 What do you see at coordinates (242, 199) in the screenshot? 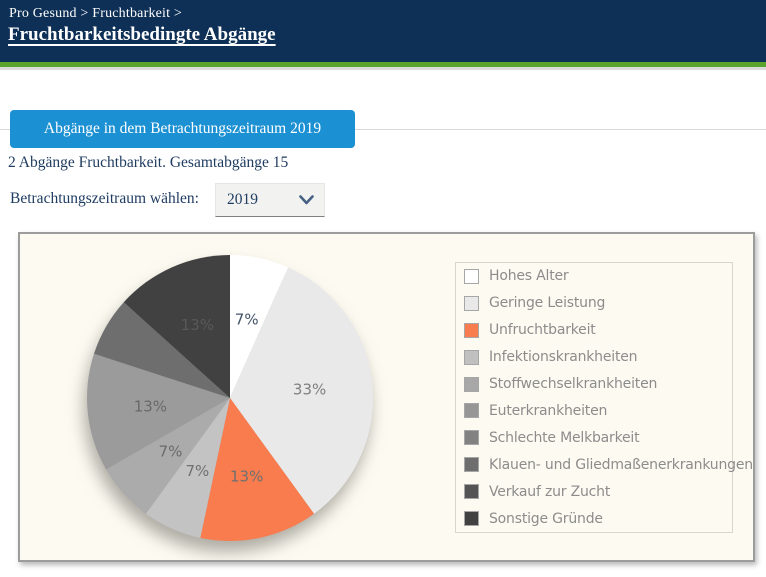
I see `period-select-value: 2019` at bounding box center [242, 199].